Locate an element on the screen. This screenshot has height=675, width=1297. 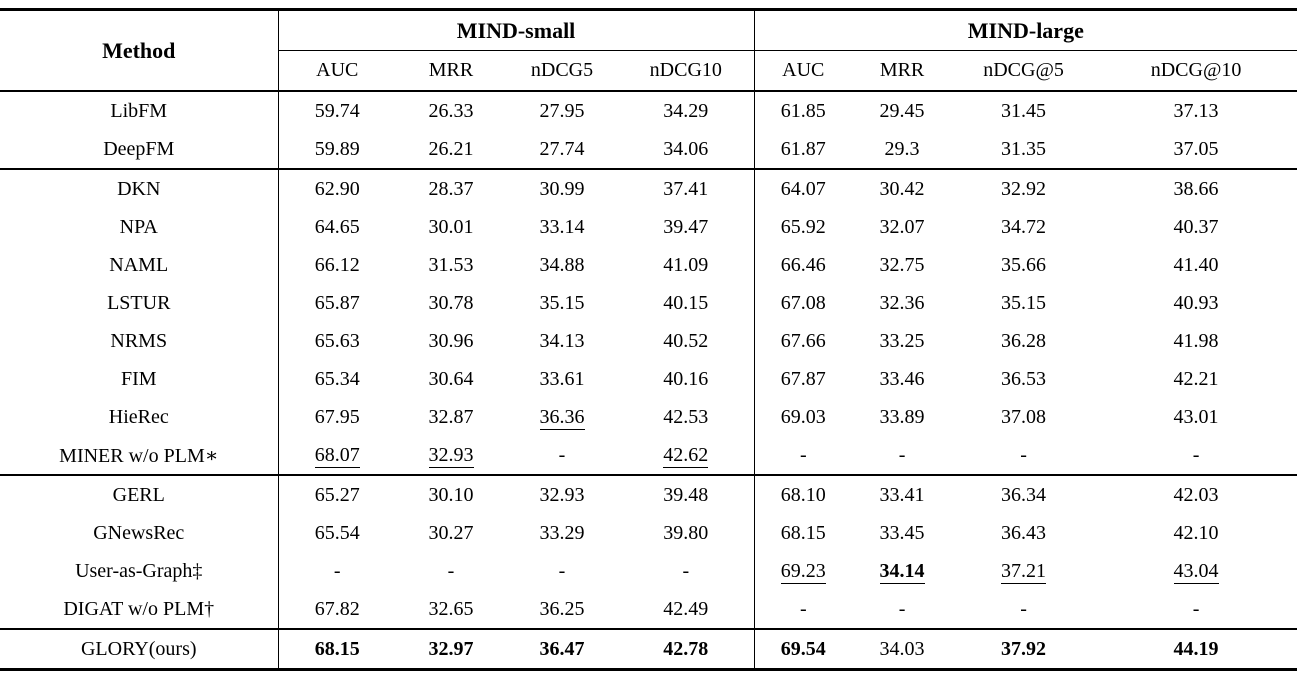
value-cell: 68.10 is located at coordinates (803, 494).